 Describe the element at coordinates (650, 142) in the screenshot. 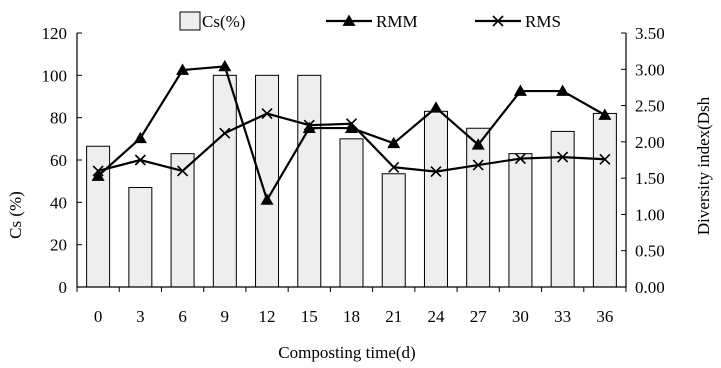

I see `y-right-tick-label: 2.00` at that location.